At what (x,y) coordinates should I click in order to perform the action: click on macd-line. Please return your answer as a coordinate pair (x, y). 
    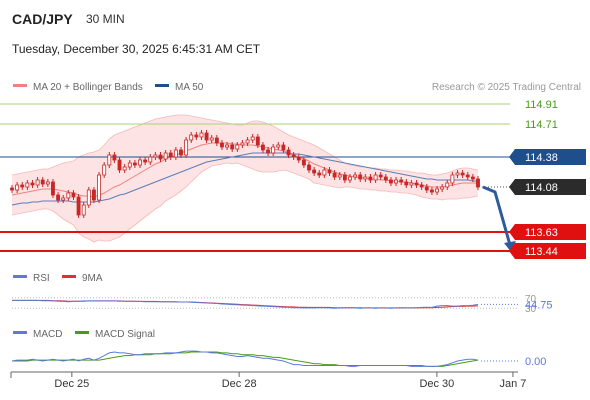
    Looking at the image, I should click on (245, 358).